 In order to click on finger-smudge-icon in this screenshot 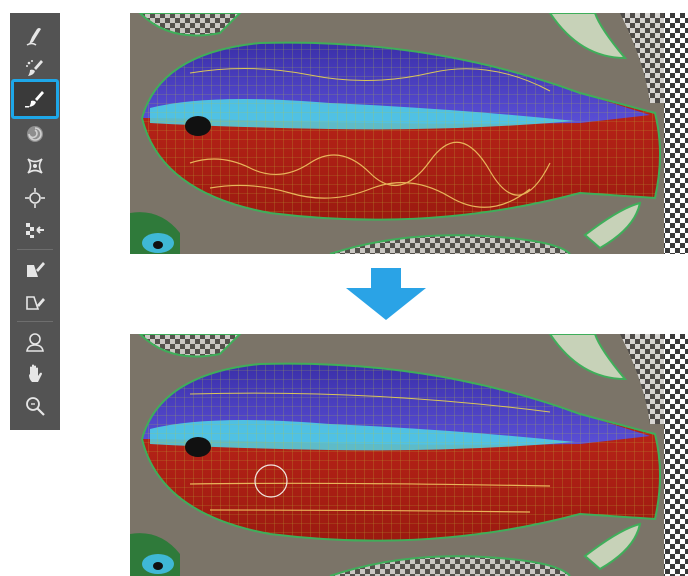, I will do `click(33, 37)`.